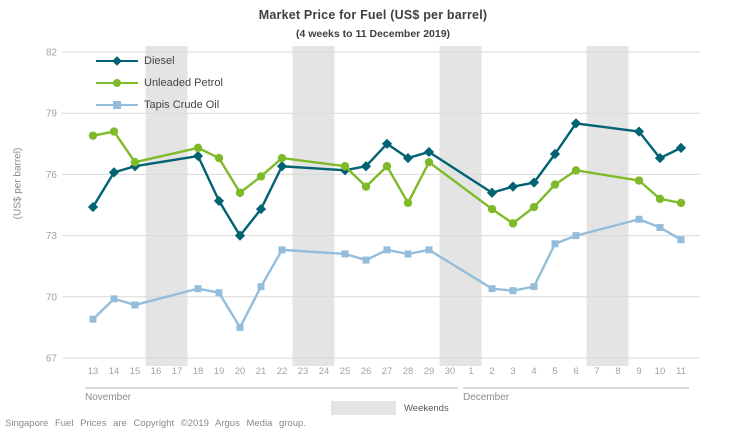 The width and height of the screenshot is (746, 437). What do you see at coordinates (387, 371) in the screenshot?
I see `x-tick-label: 27` at bounding box center [387, 371].